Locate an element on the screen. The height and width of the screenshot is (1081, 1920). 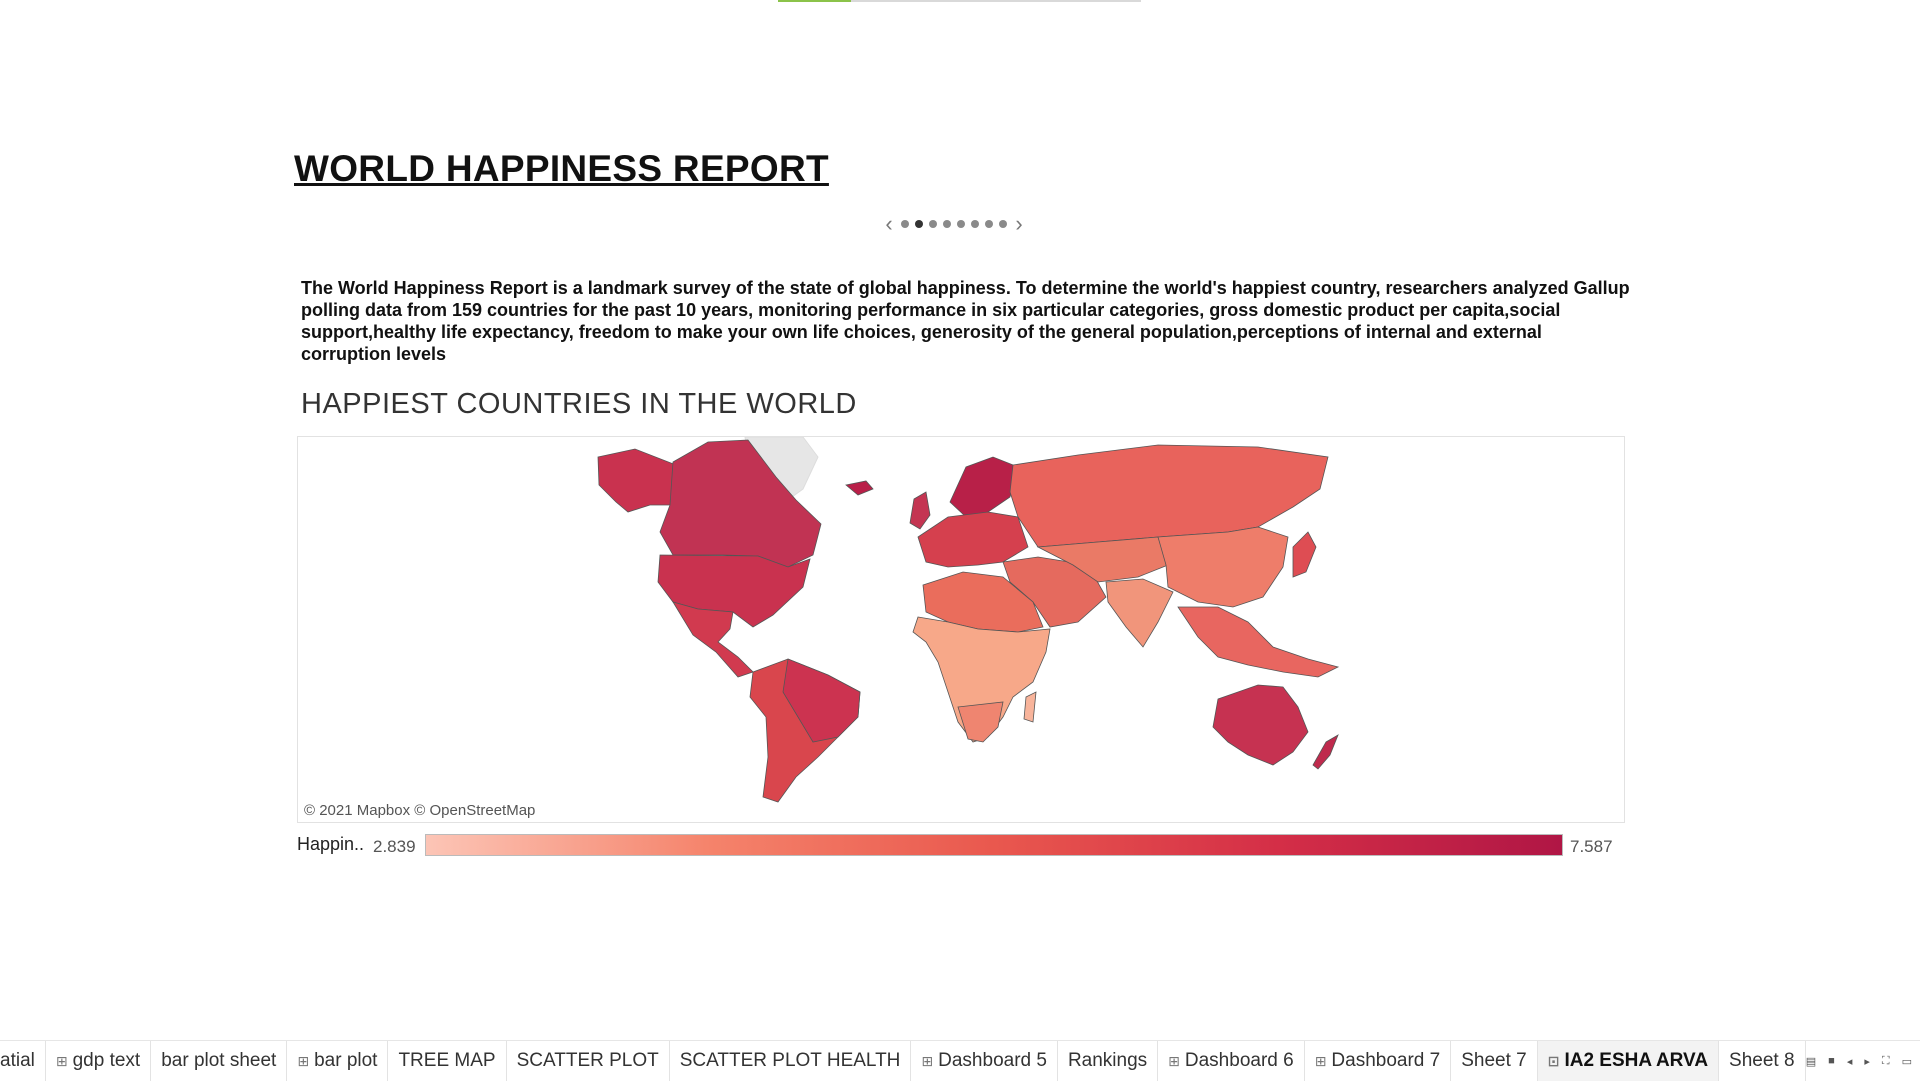
tab-dashboard-6: ⊞ Dashboard 6 is located at coordinates (1231, 1061).